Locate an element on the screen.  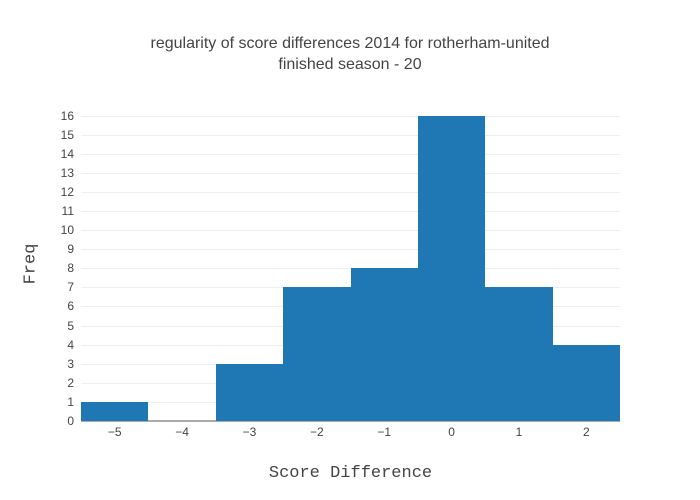
x-tick-label: −5 is located at coordinates (114, 432).